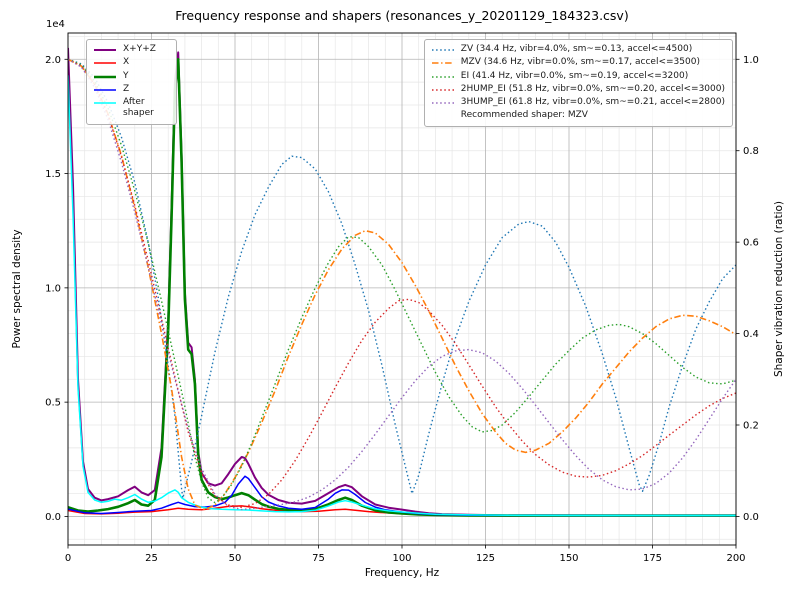 The image size is (800, 600). I want to click on x-tick-label: 125, so click(485, 558).